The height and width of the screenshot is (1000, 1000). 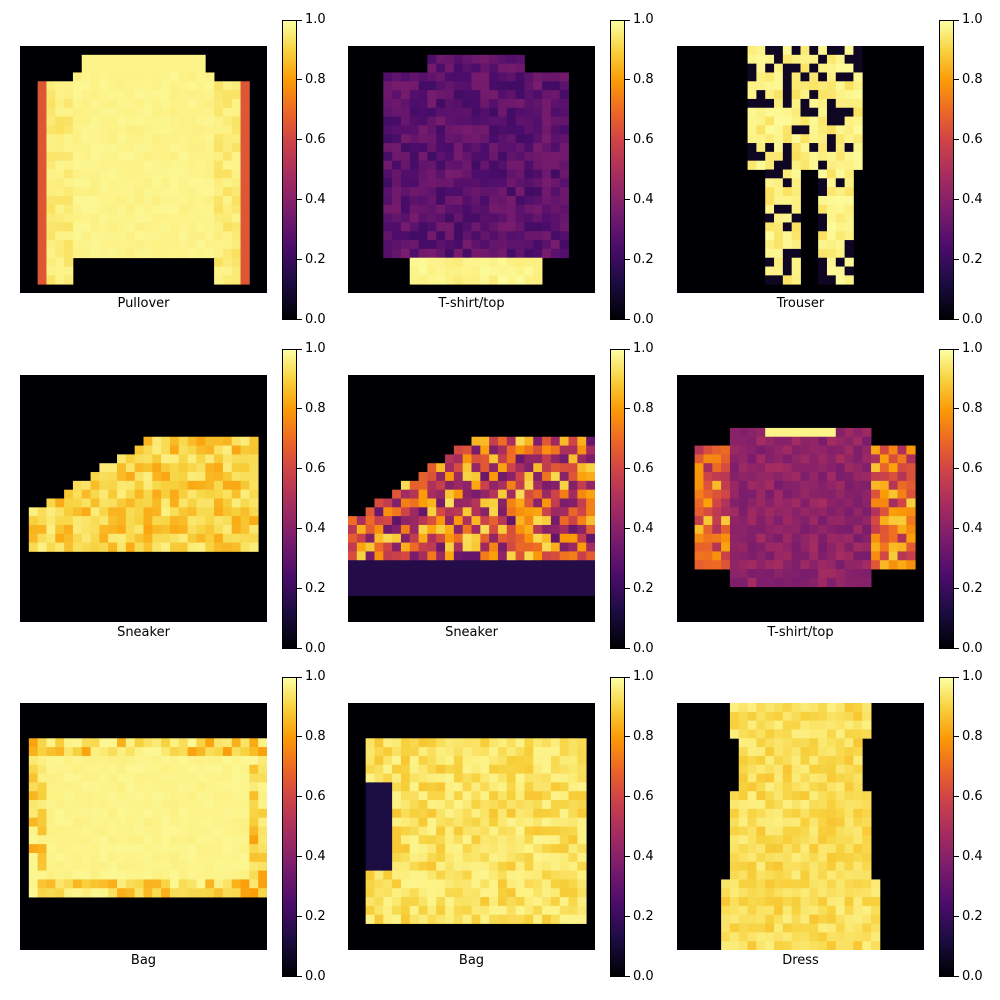 I want to click on colorbar-tick-label: 0.8, so click(x=972, y=736).